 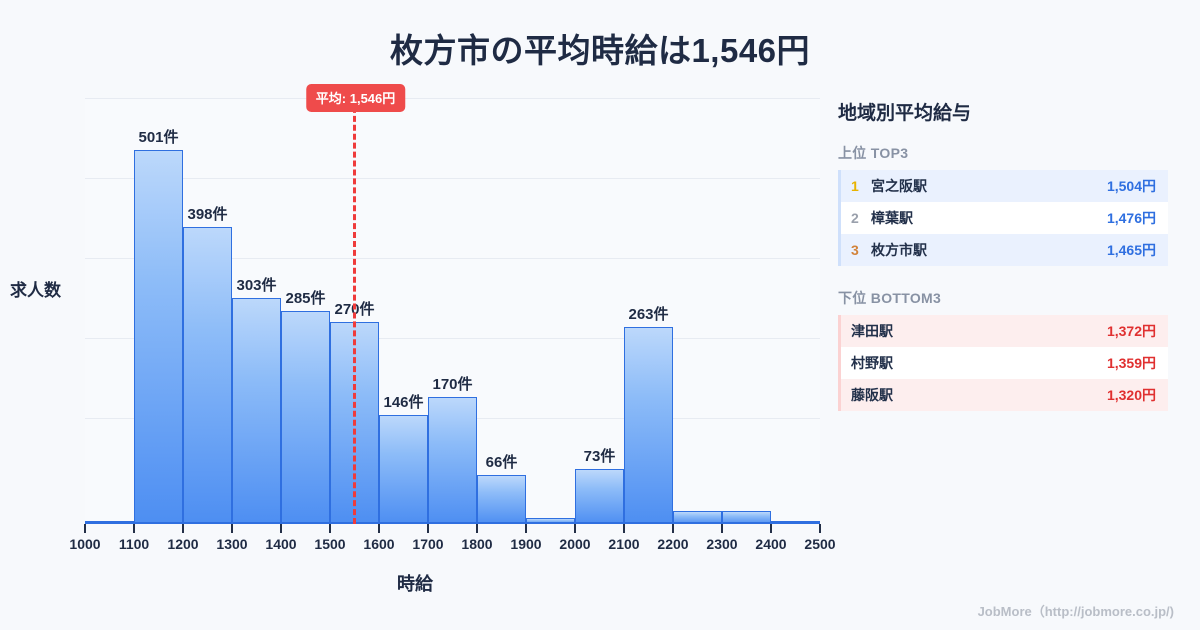 I want to click on bar: 303件, so click(x=256, y=400).